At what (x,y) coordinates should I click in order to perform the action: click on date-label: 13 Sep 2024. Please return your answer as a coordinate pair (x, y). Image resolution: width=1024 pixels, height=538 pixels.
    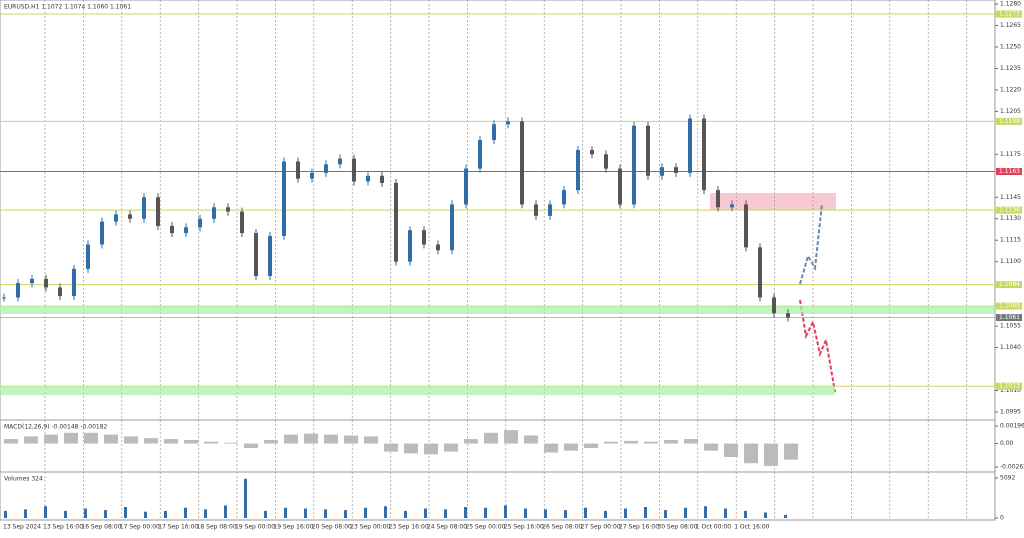
    Looking at the image, I should click on (22, 527).